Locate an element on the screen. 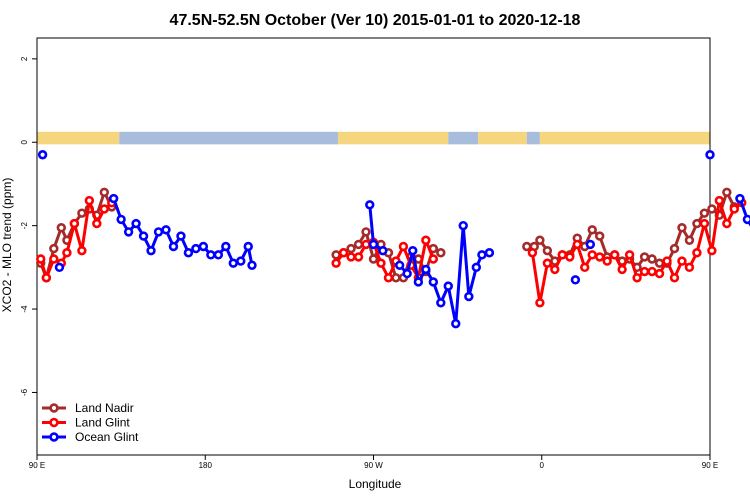 This screenshot has width=750, height=500. legend-label: Land Glint is located at coordinates (102, 423).